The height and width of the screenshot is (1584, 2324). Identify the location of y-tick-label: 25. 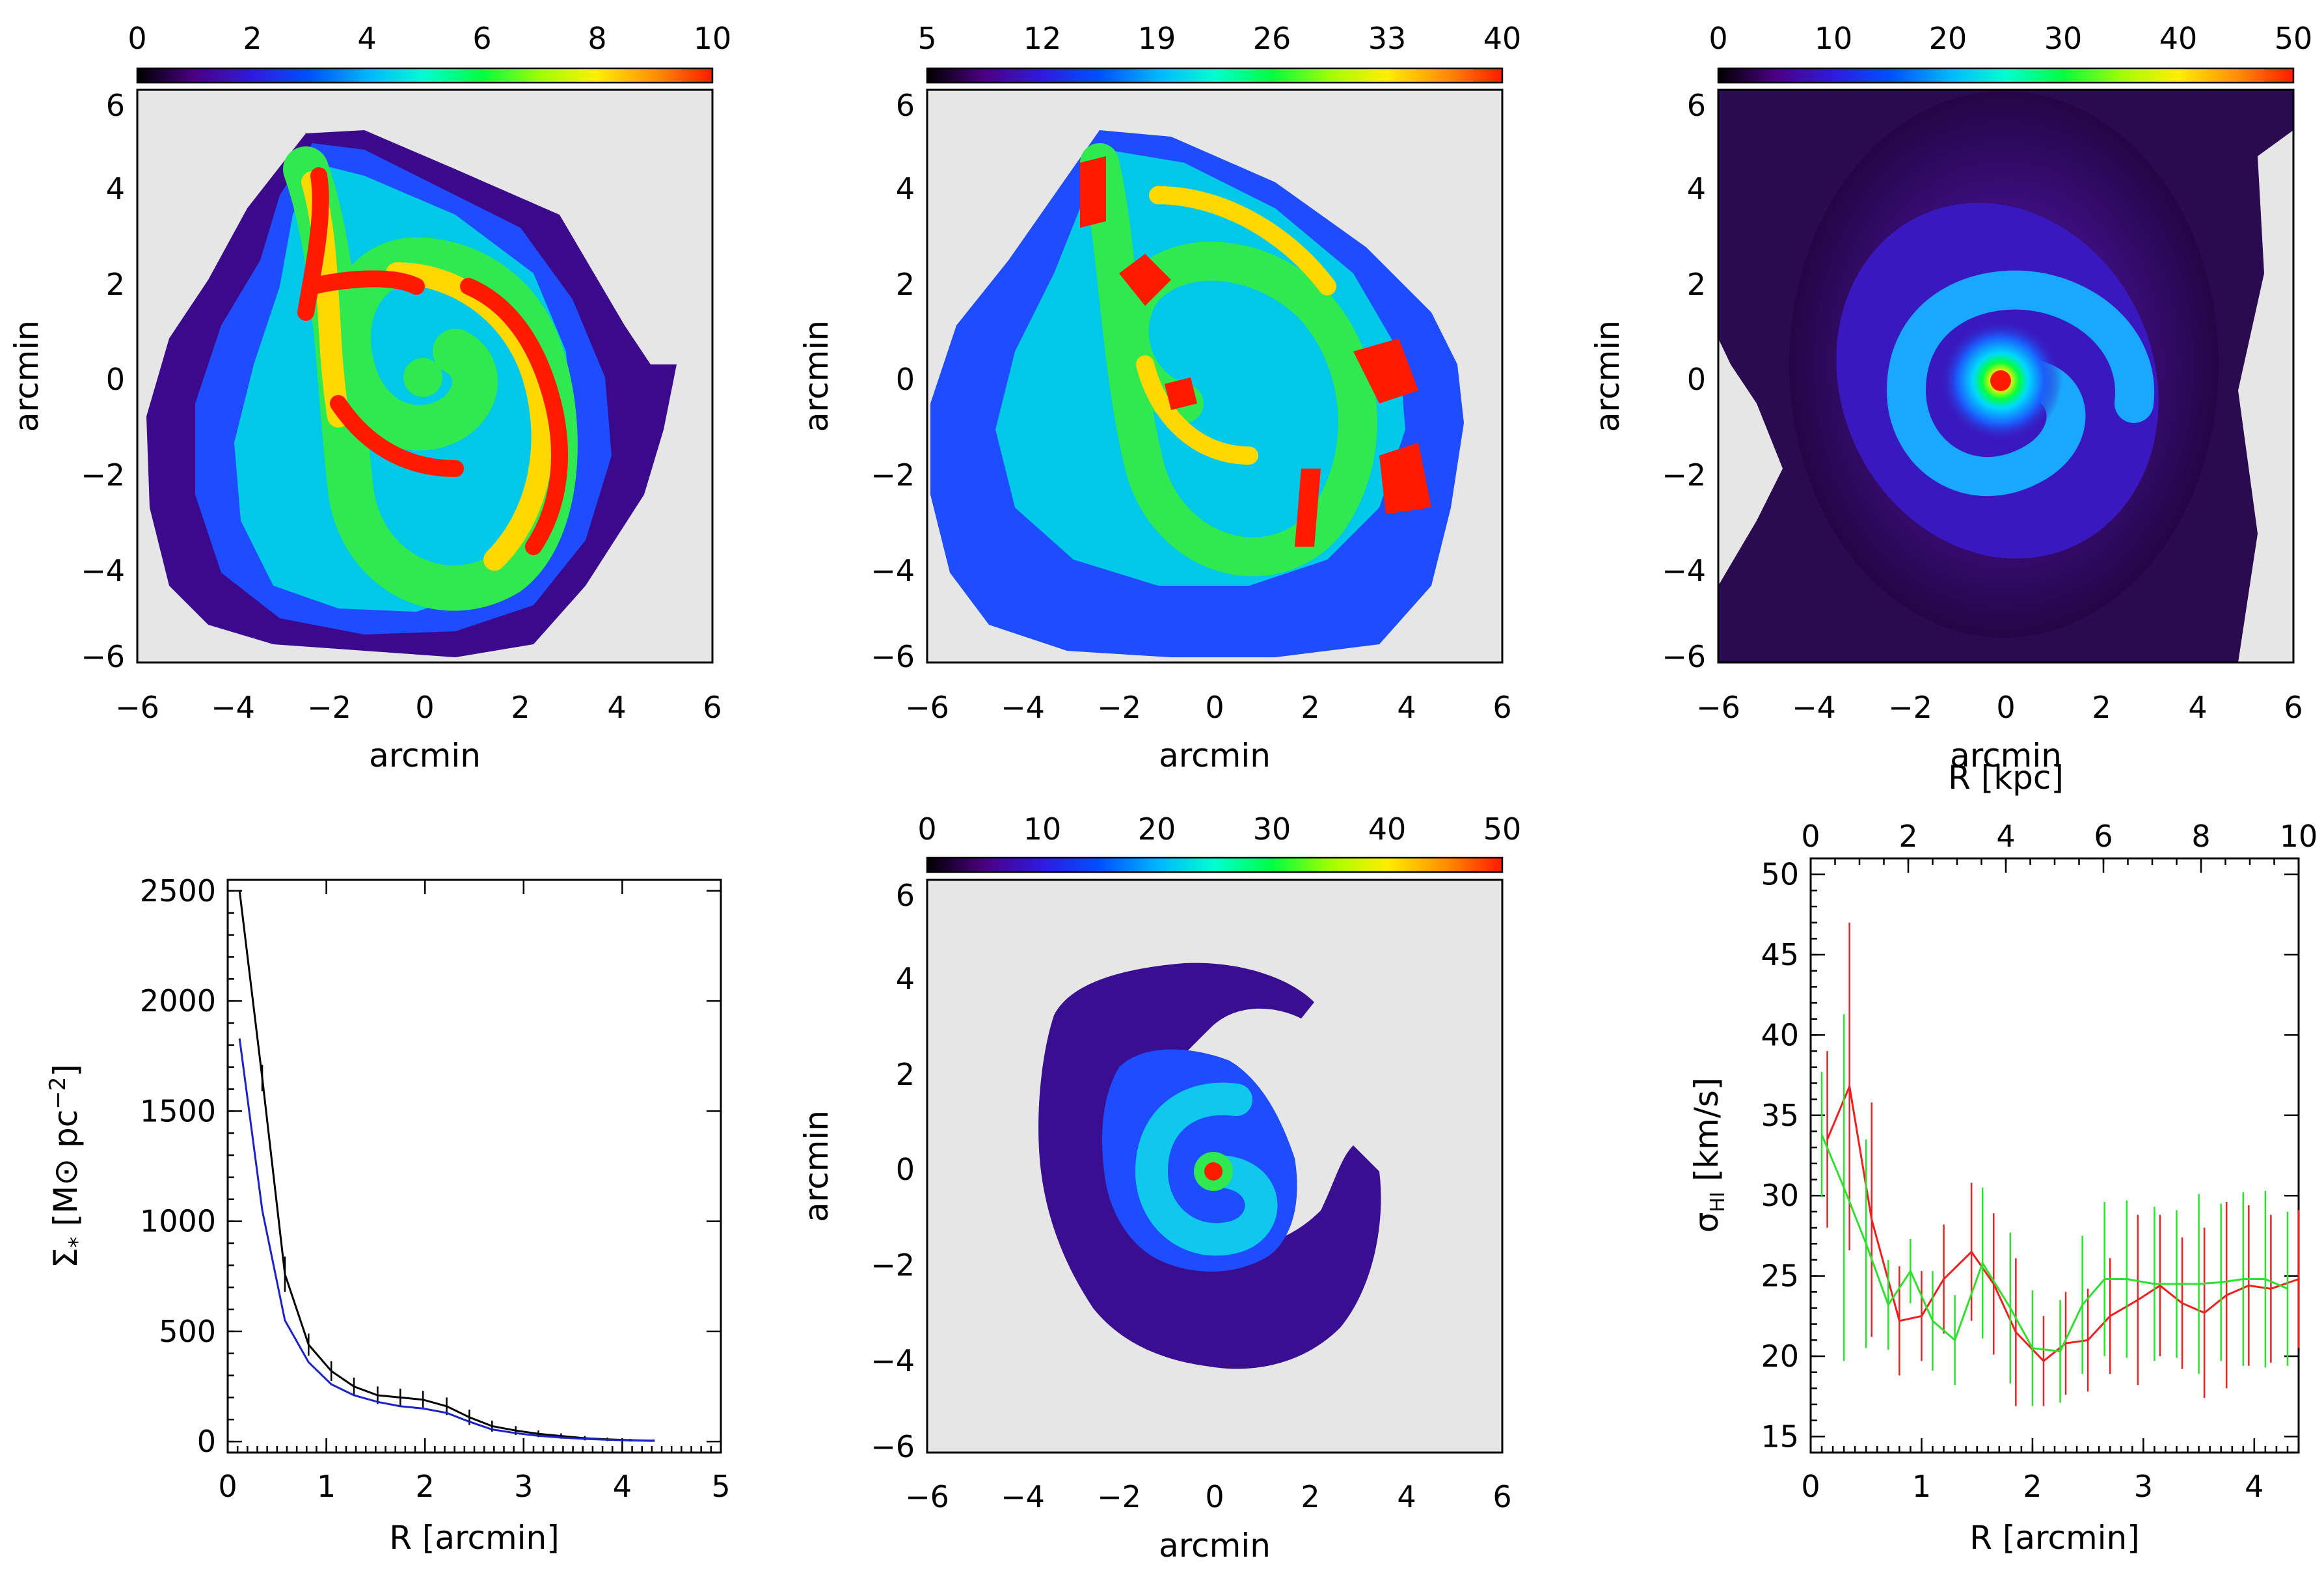
(1780, 1276).